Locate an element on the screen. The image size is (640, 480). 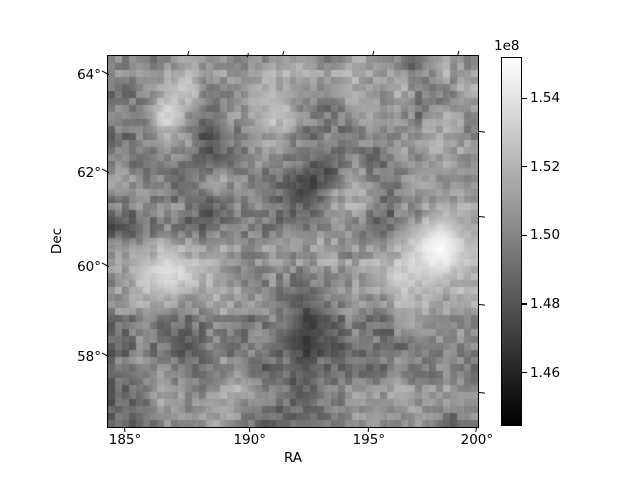
x-tick-label: 200° is located at coordinates (477, 439).